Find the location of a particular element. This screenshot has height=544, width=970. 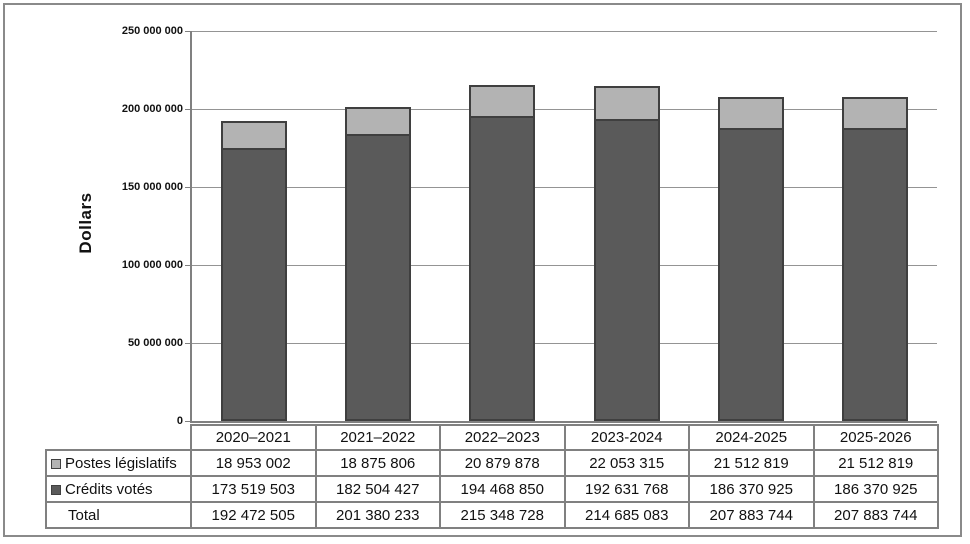

column-header-2025-2026: 2025-2026 is located at coordinates (875, 437).